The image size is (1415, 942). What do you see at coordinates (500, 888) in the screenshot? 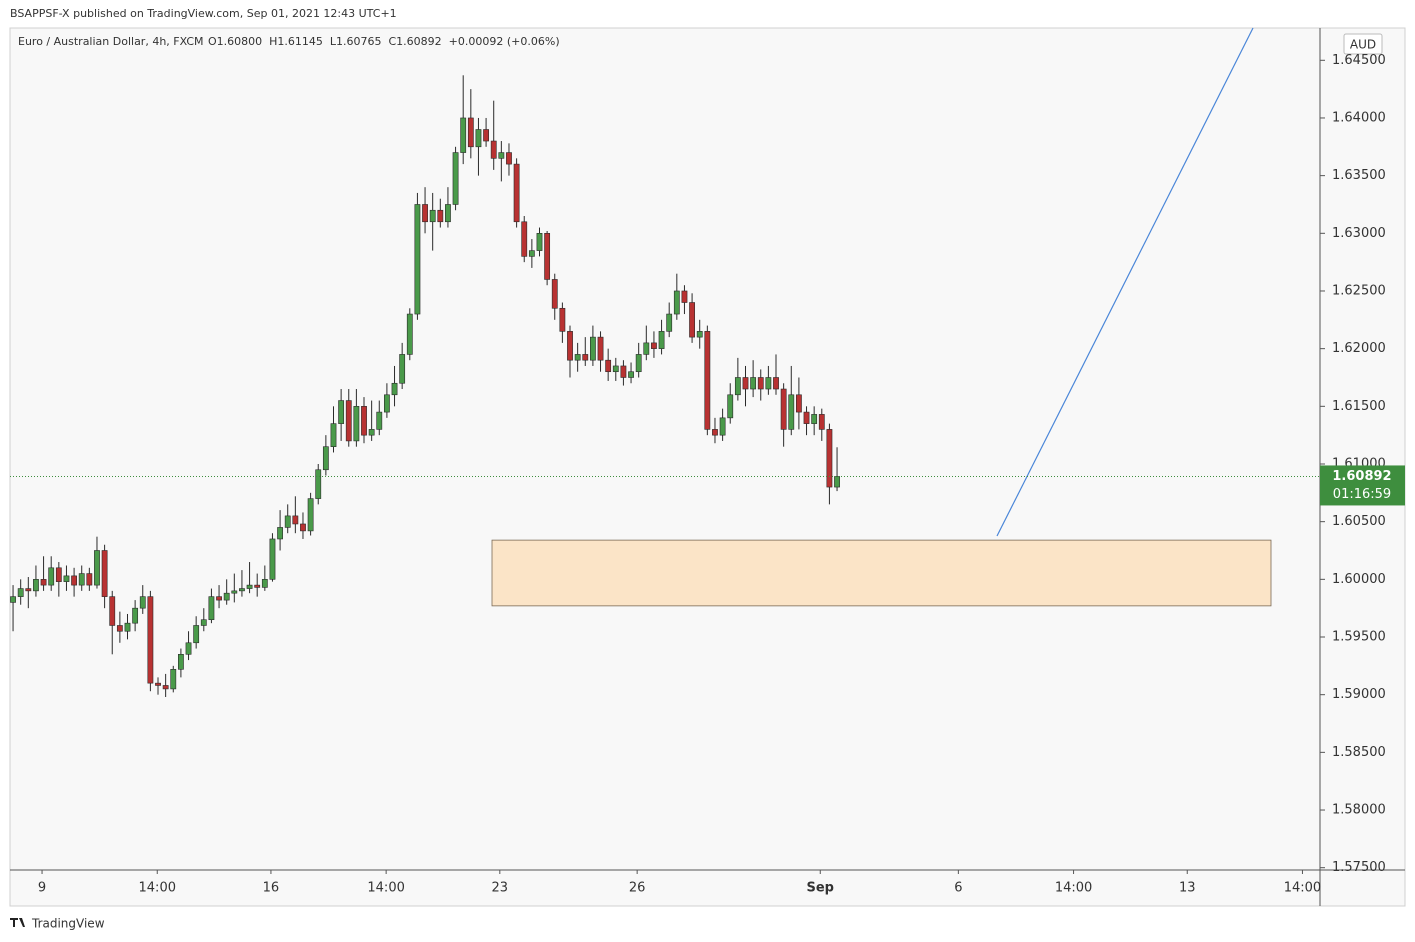
I see `x-tick-label: 23` at bounding box center [500, 888].